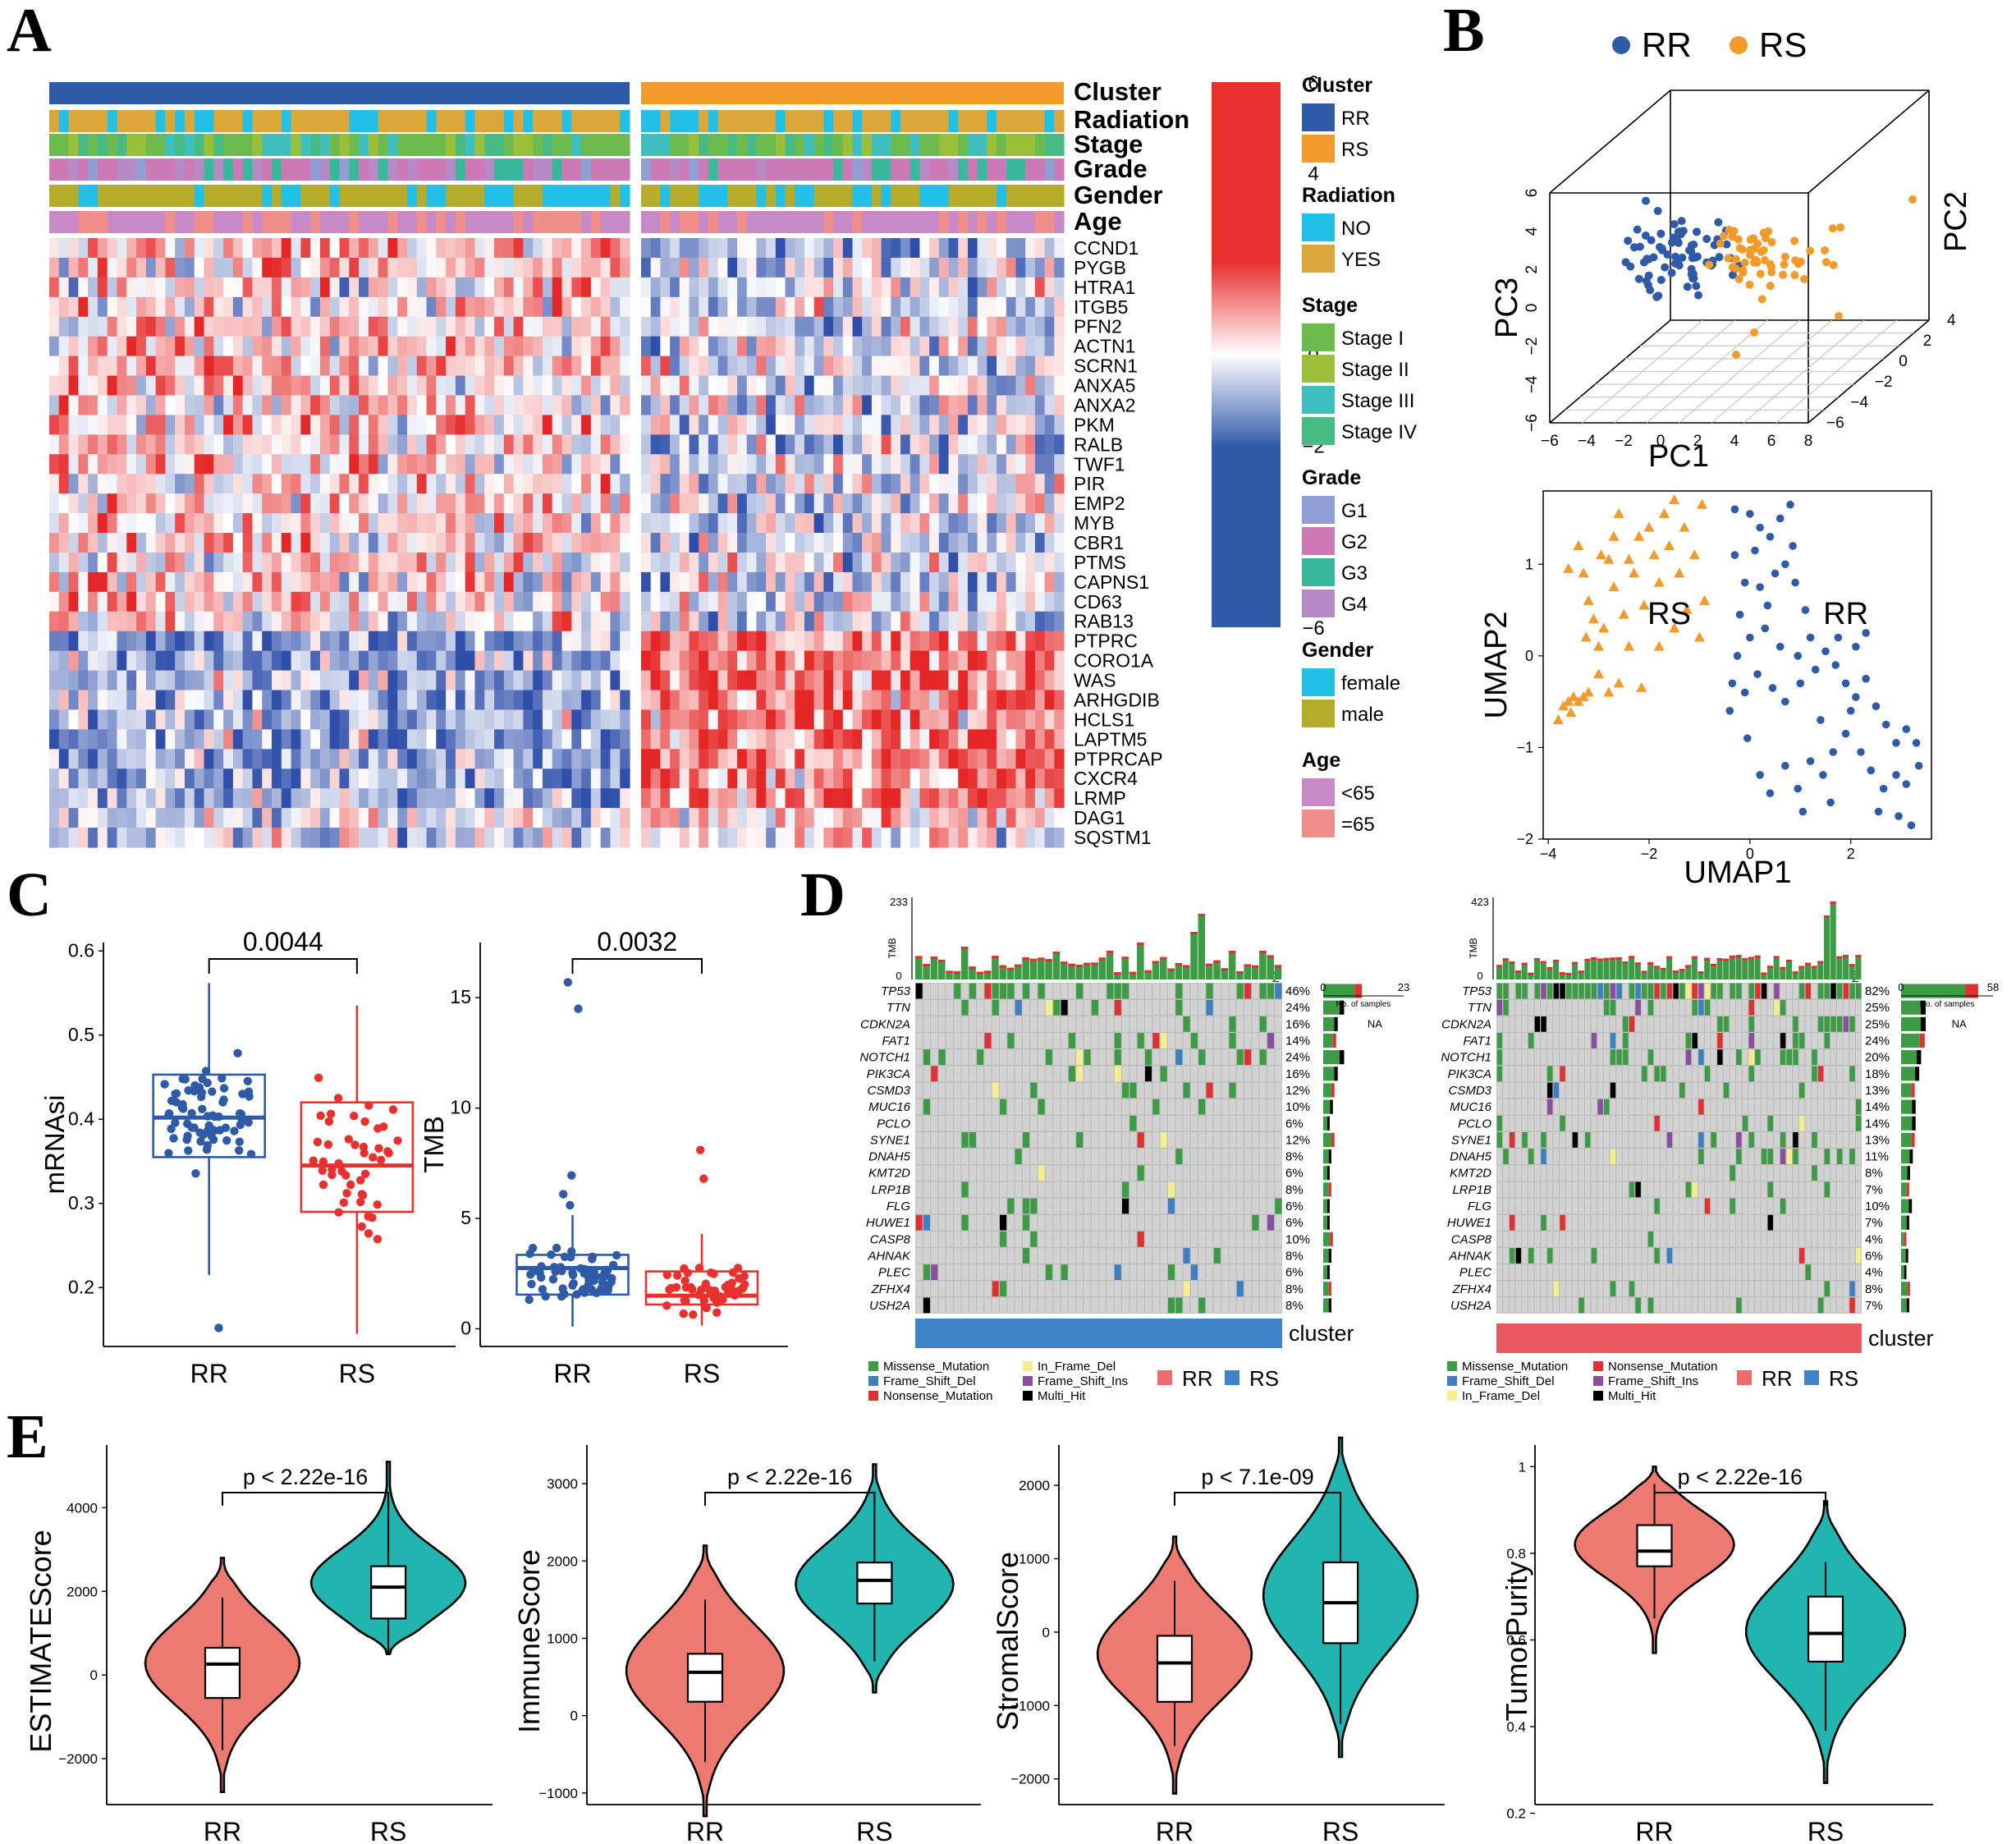  I want to click on gene-label: CAPNS1, so click(1111, 582).